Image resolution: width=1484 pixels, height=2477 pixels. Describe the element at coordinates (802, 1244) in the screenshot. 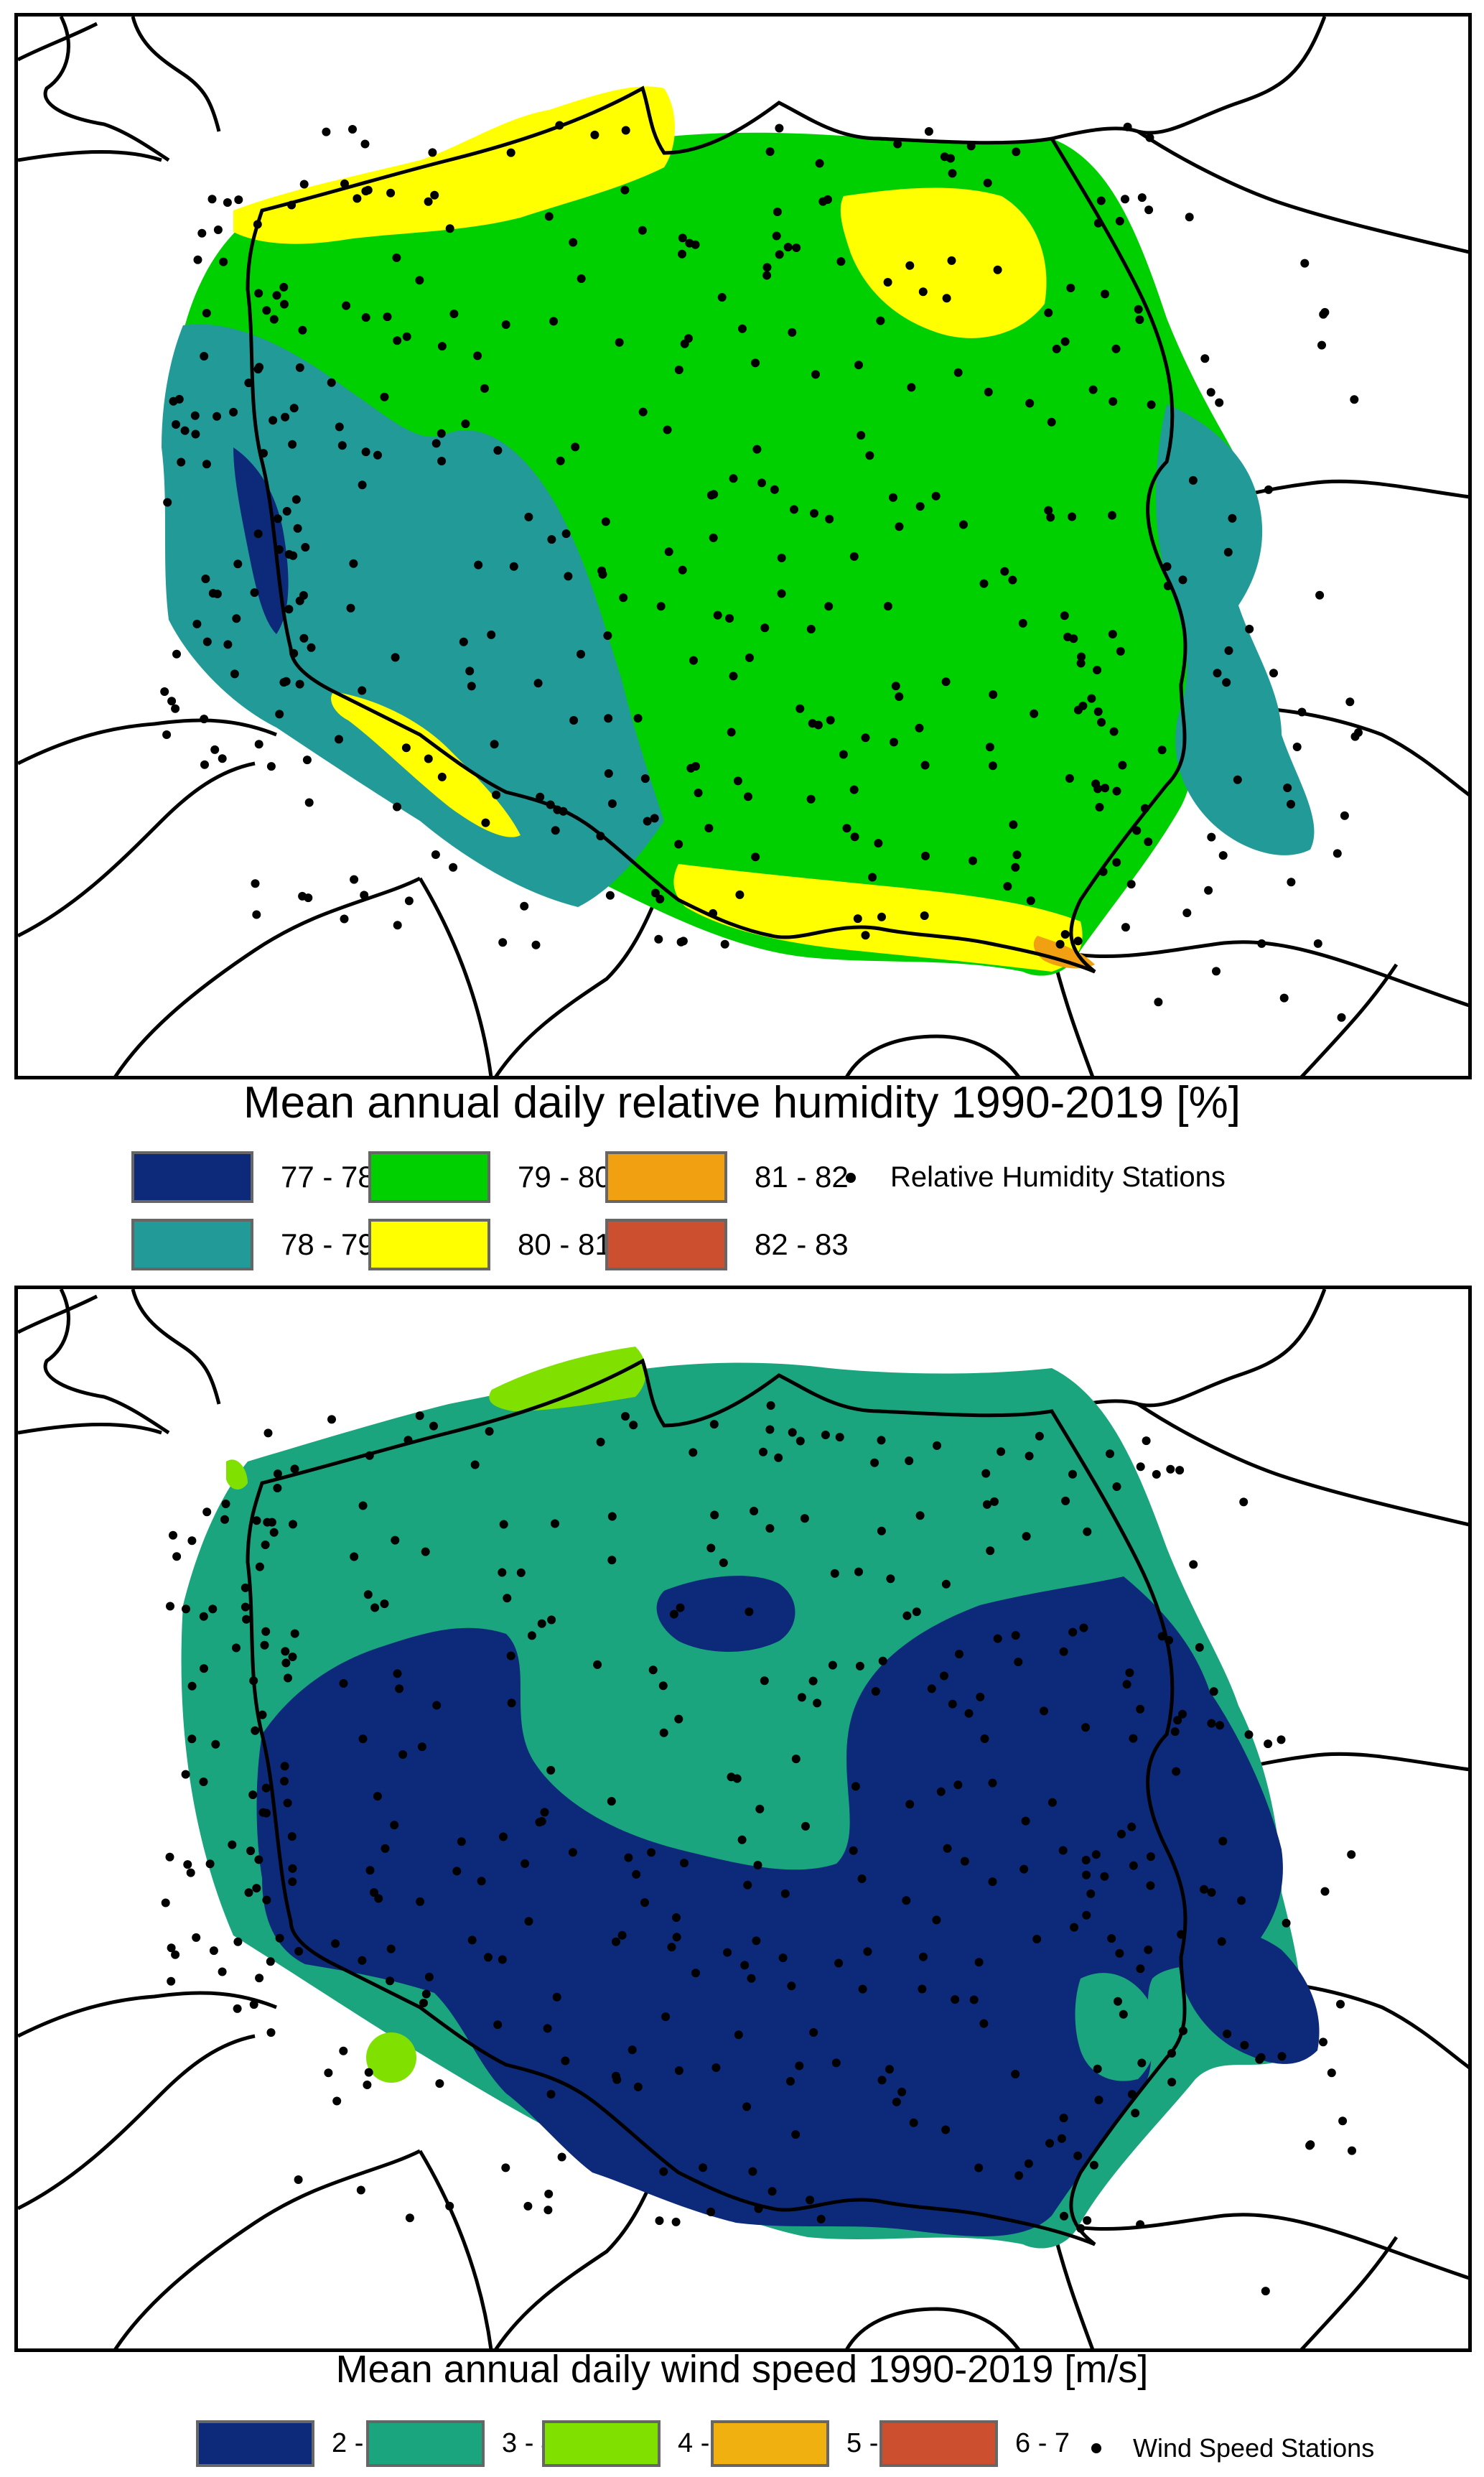

I see `legend-label: 82 - 83` at that location.